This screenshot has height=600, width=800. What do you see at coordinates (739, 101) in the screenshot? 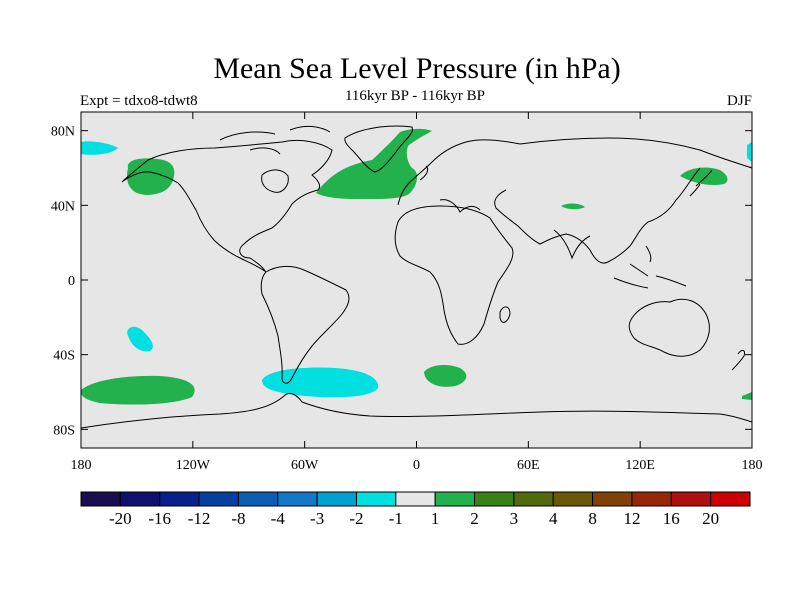
I see `season-label: DJF` at bounding box center [739, 101].